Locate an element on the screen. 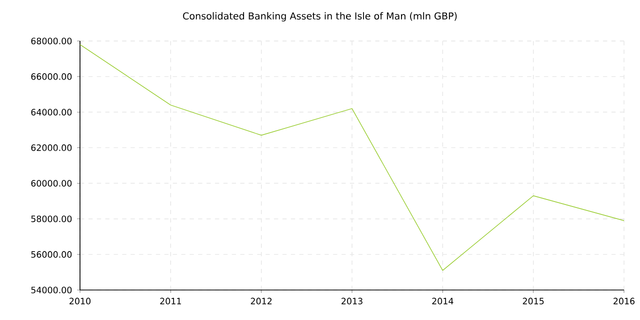 This screenshot has height=320, width=640. x-tick-label: 2011 is located at coordinates (170, 301).